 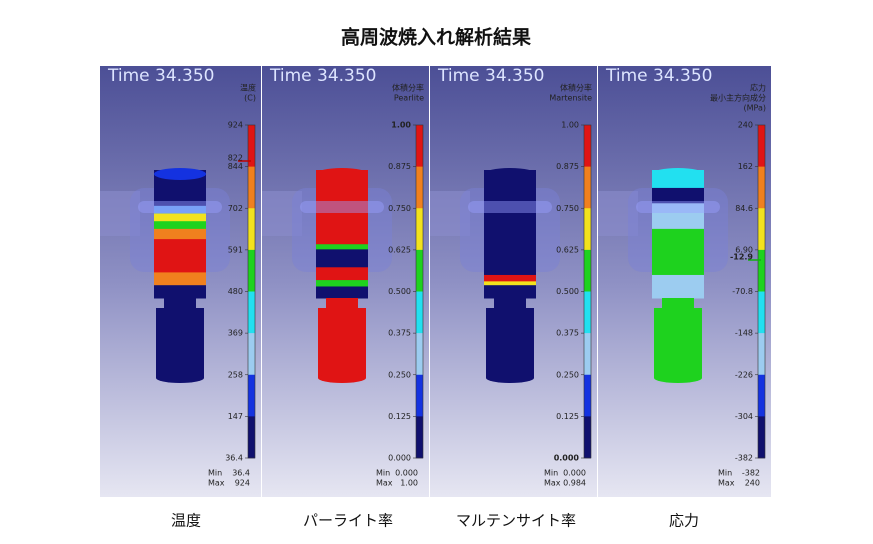 I want to click on tick-label: 702, so click(x=235, y=208).